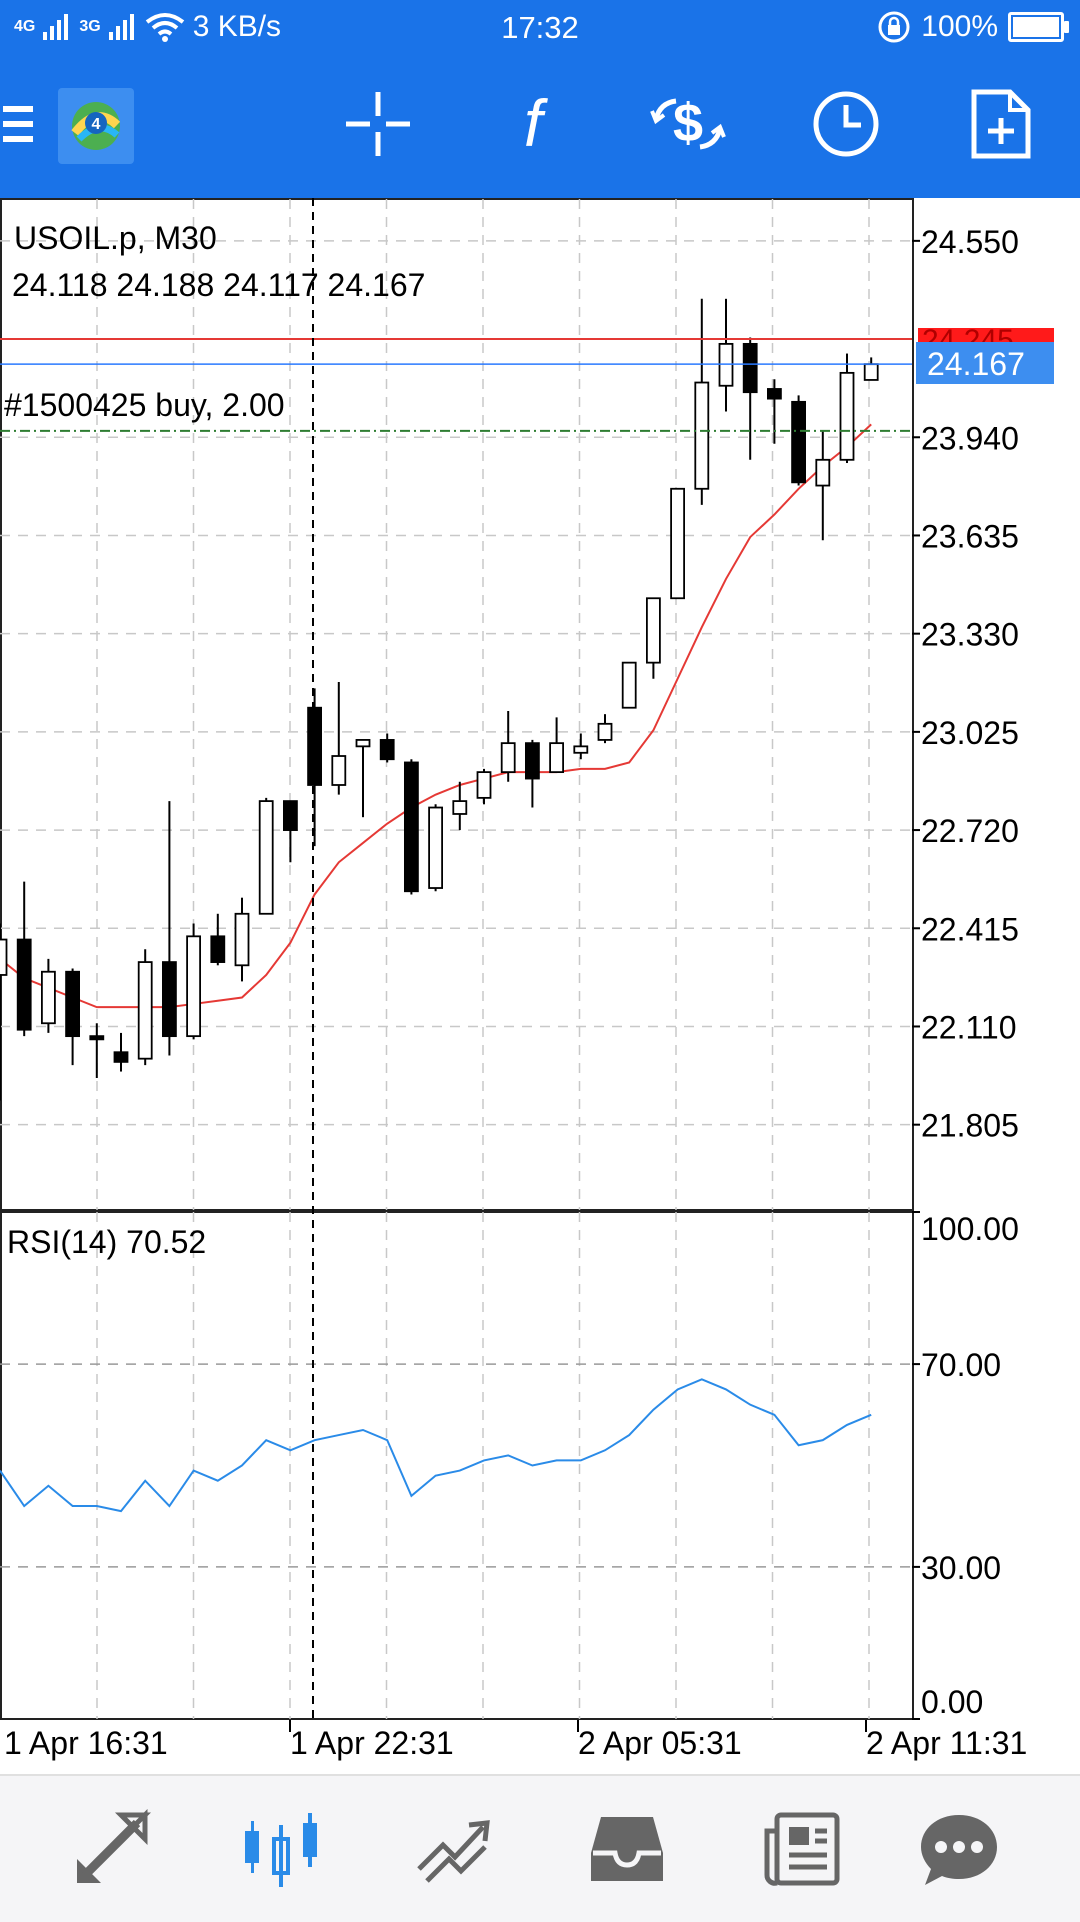 The width and height of the screenshot is (1080, 1922). I want to click on battery-icon, so click(1038, 27).